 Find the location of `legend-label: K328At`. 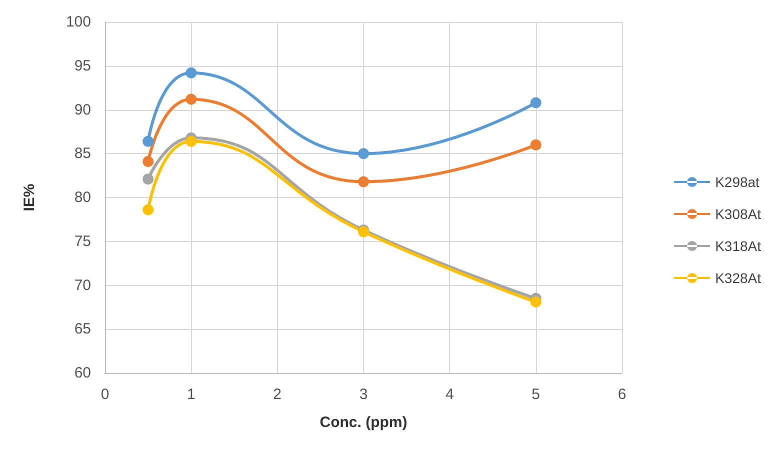

legend-label: K328At is located at coordinates (738, 278).